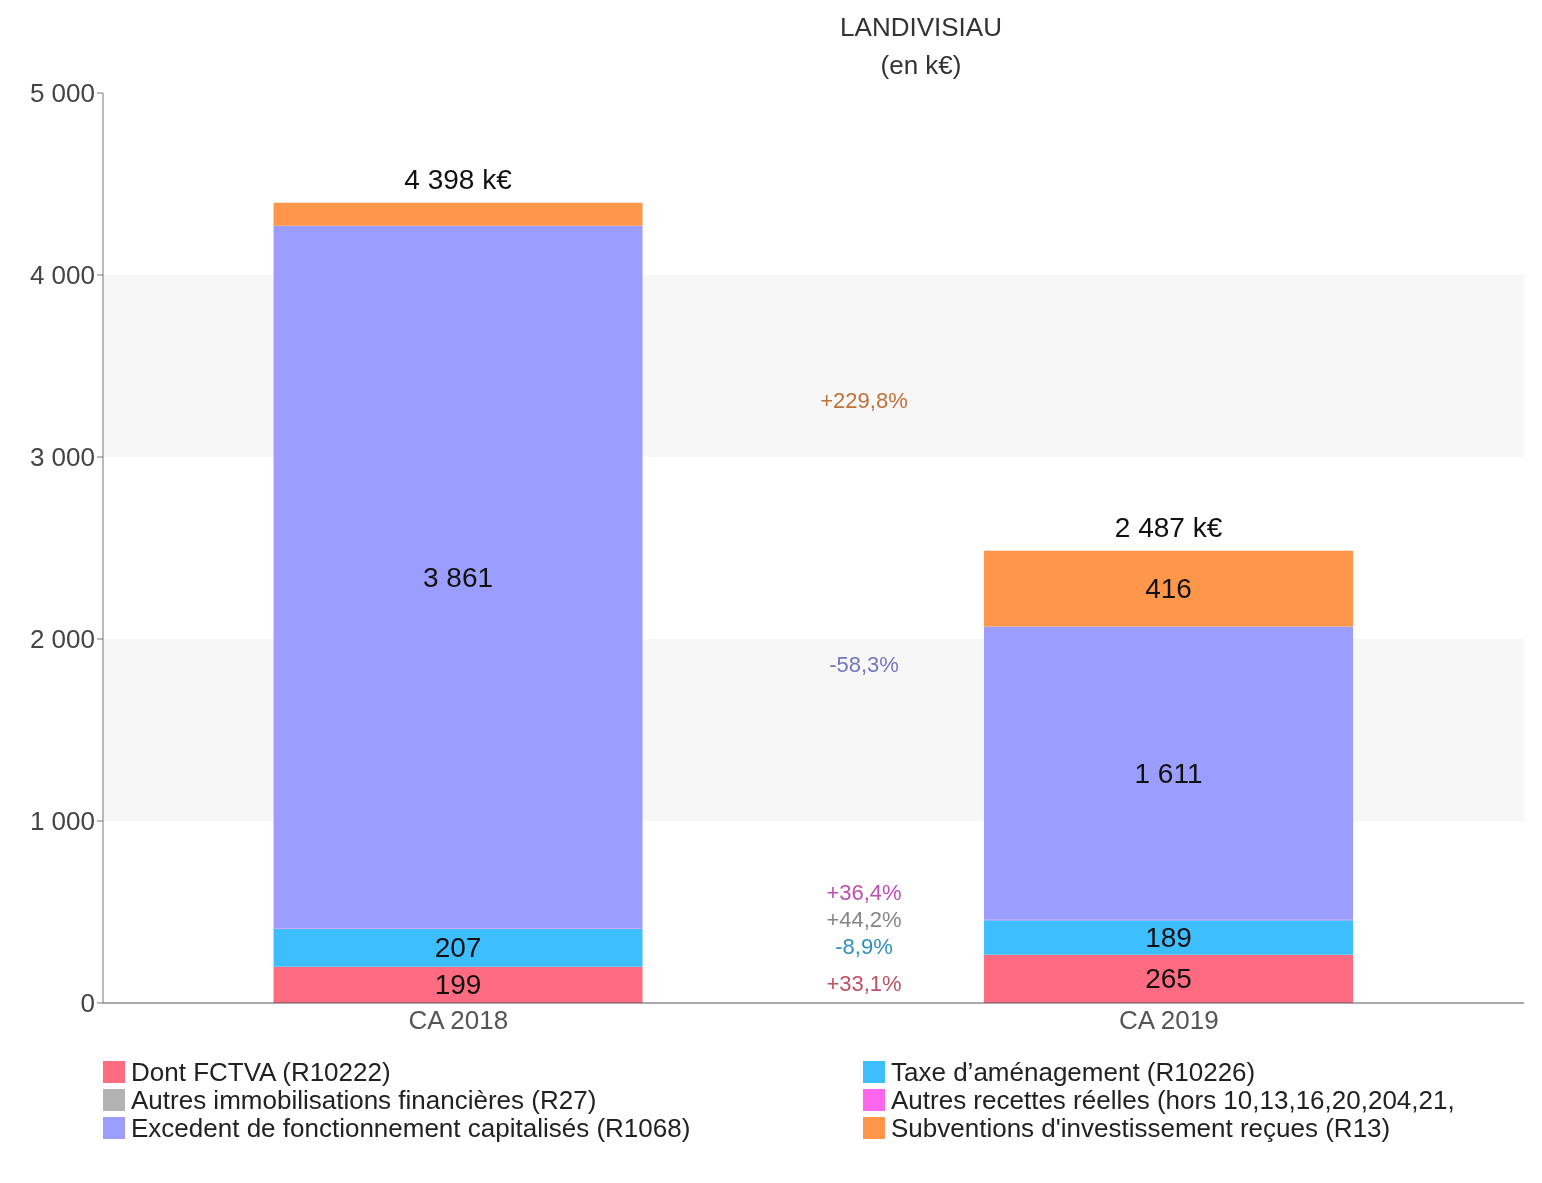 The width and height of the screenshot is (1542, 1183). What do you see at coordinates (864, 892) in the screenshot?
I see `annotation: +36,4%` at bounding box center [864, 892].